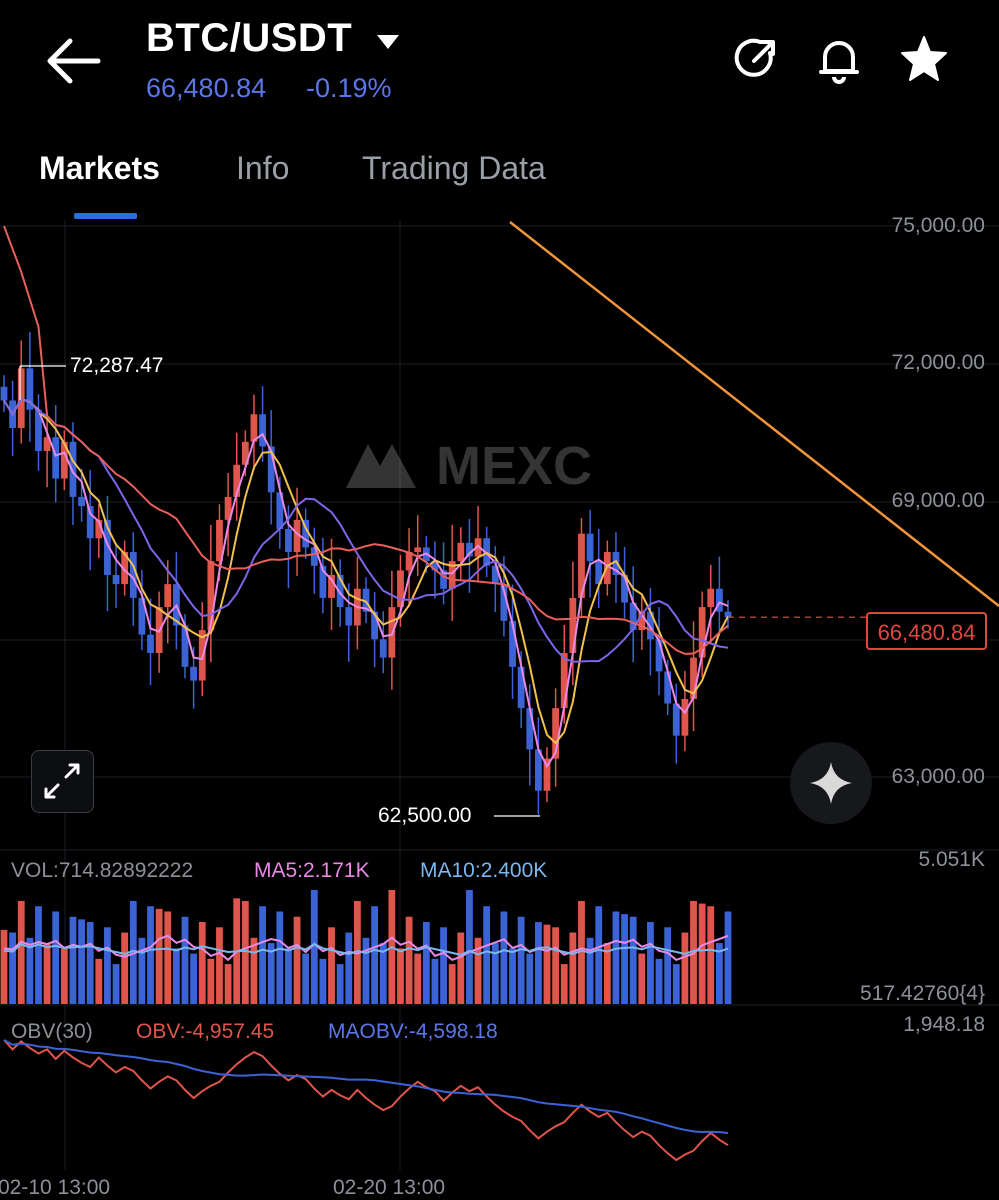 Image resolution: width=999 pixels, height=1200 pixels. Describe the element at coordinates (73, 61) in the screenshot. I see `back-arrow-icon` at that location.